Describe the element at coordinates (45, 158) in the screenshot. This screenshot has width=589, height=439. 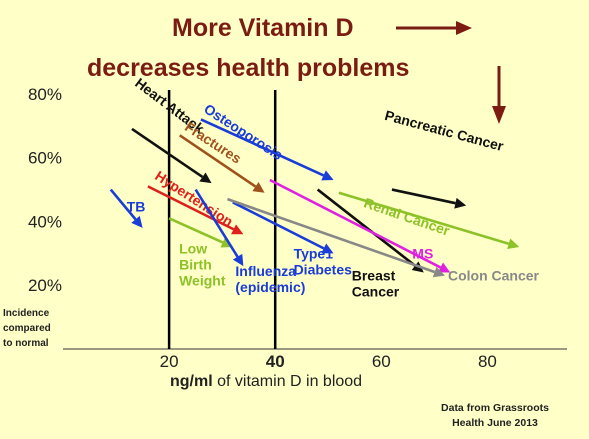
I see `y-tick-label: 60%` at that location.